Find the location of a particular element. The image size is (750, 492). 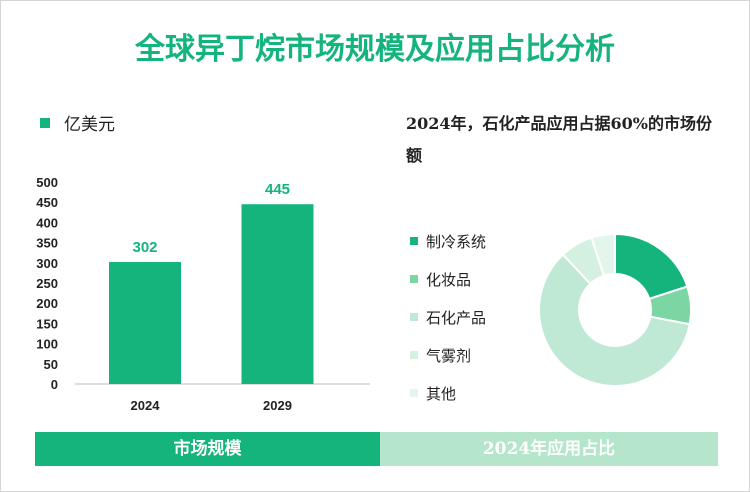

pie-legend-item: 其他 is located at coordinates (448, 393).